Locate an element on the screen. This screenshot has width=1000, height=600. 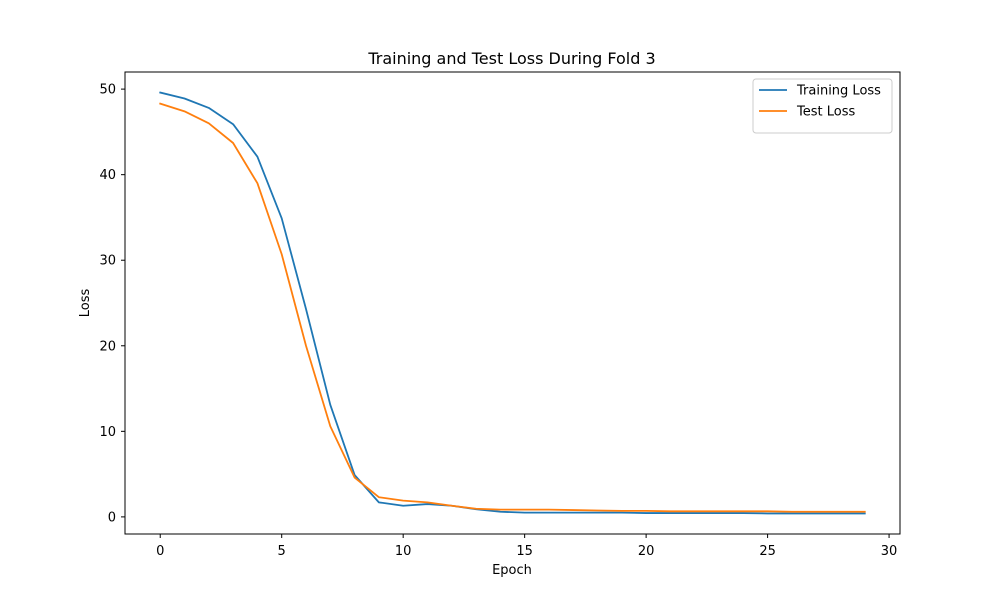
y-axis-label: Loss is located at coordinates (85, 303).